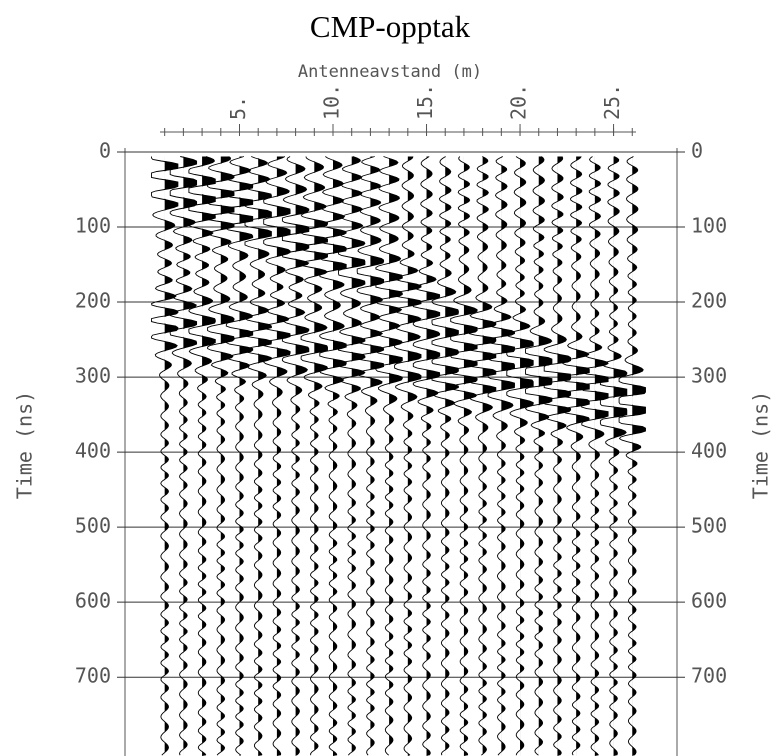 This screenshot has width=782, height=756. Describe the element at coordinates (105, 151) in the screenshot. I see `y-tick-label: 0` at that location.